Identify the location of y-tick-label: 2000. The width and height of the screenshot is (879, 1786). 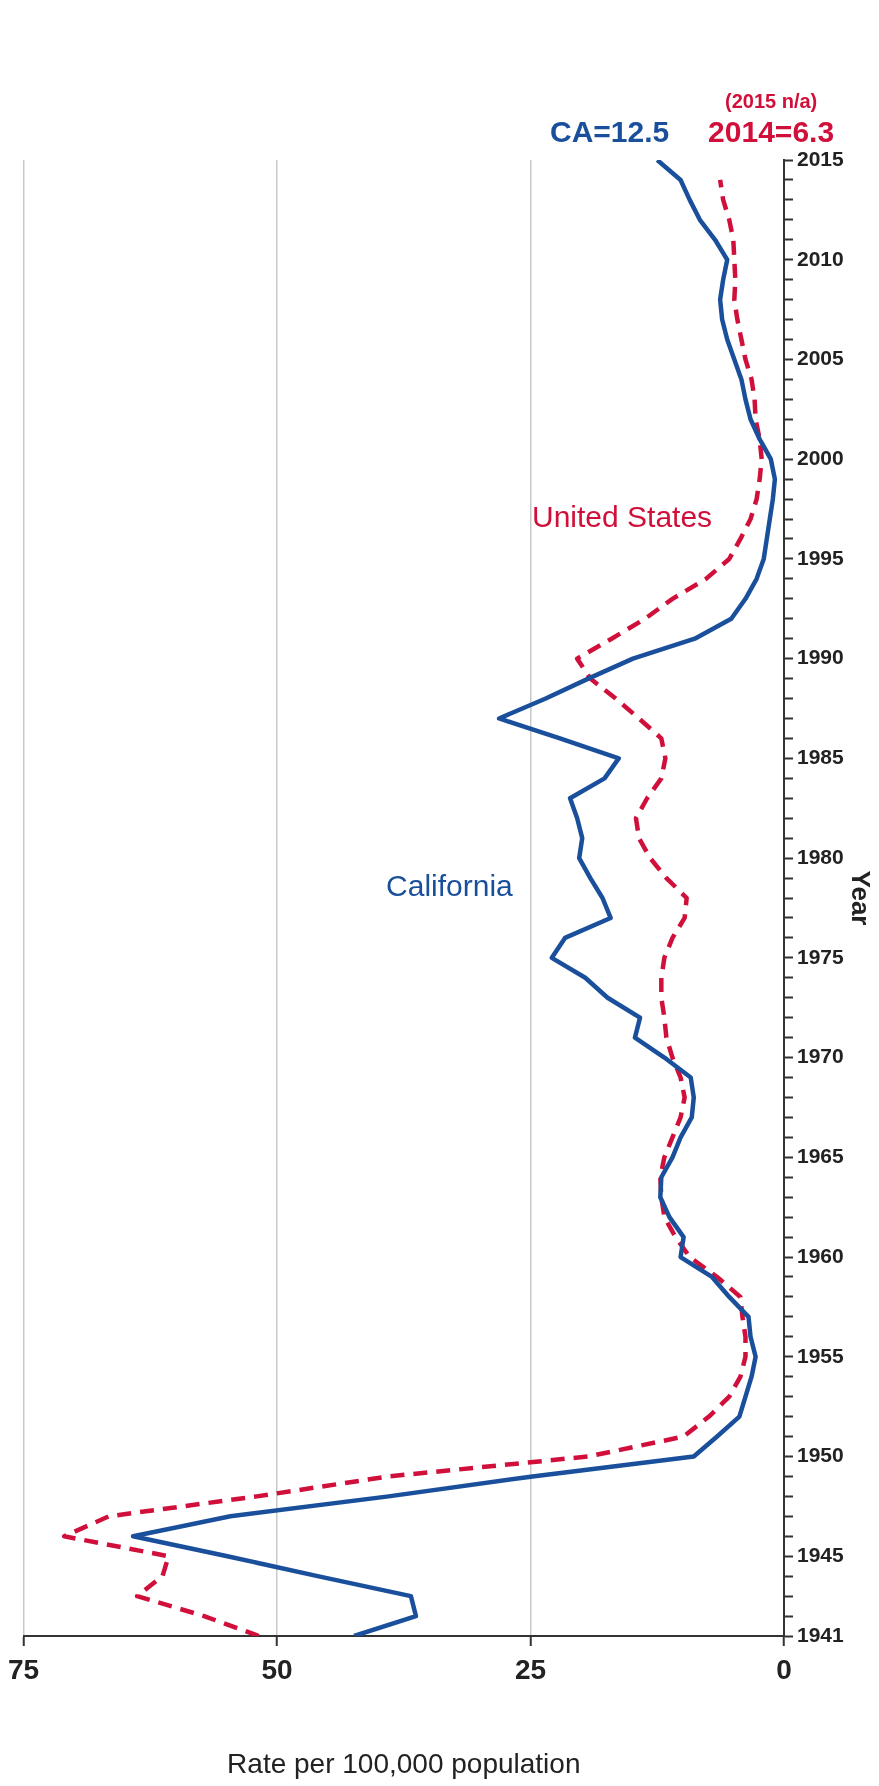
(820, 457).